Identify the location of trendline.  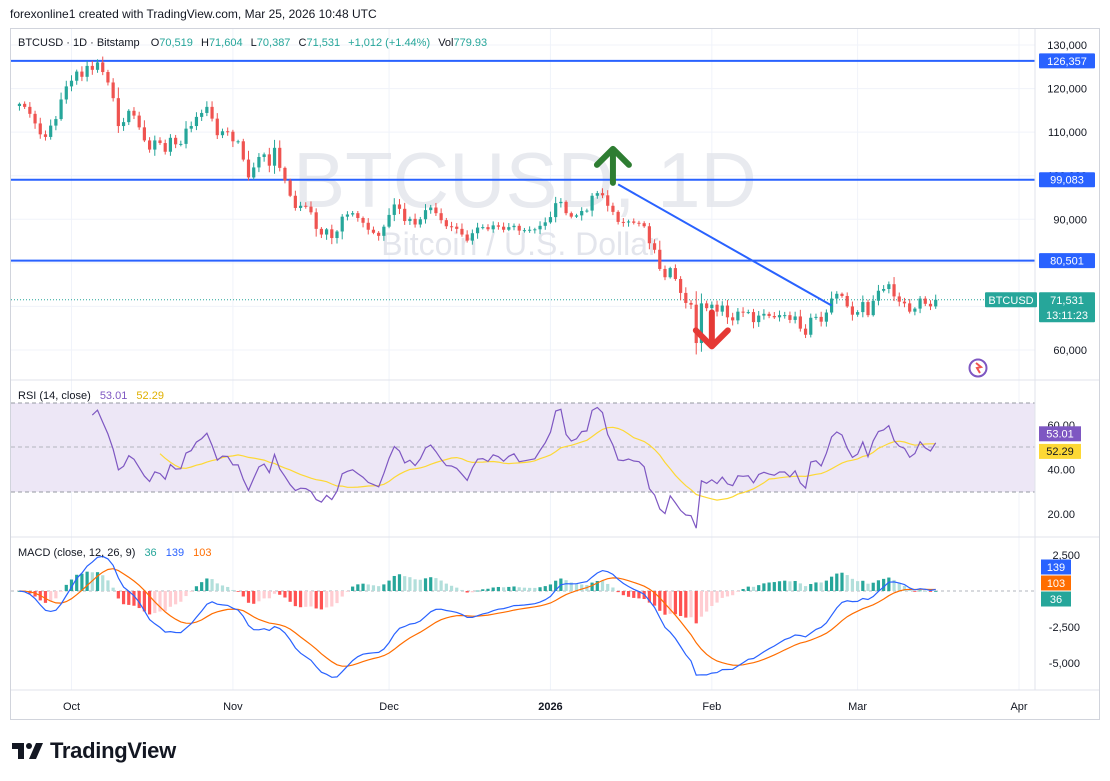
(725, 245).